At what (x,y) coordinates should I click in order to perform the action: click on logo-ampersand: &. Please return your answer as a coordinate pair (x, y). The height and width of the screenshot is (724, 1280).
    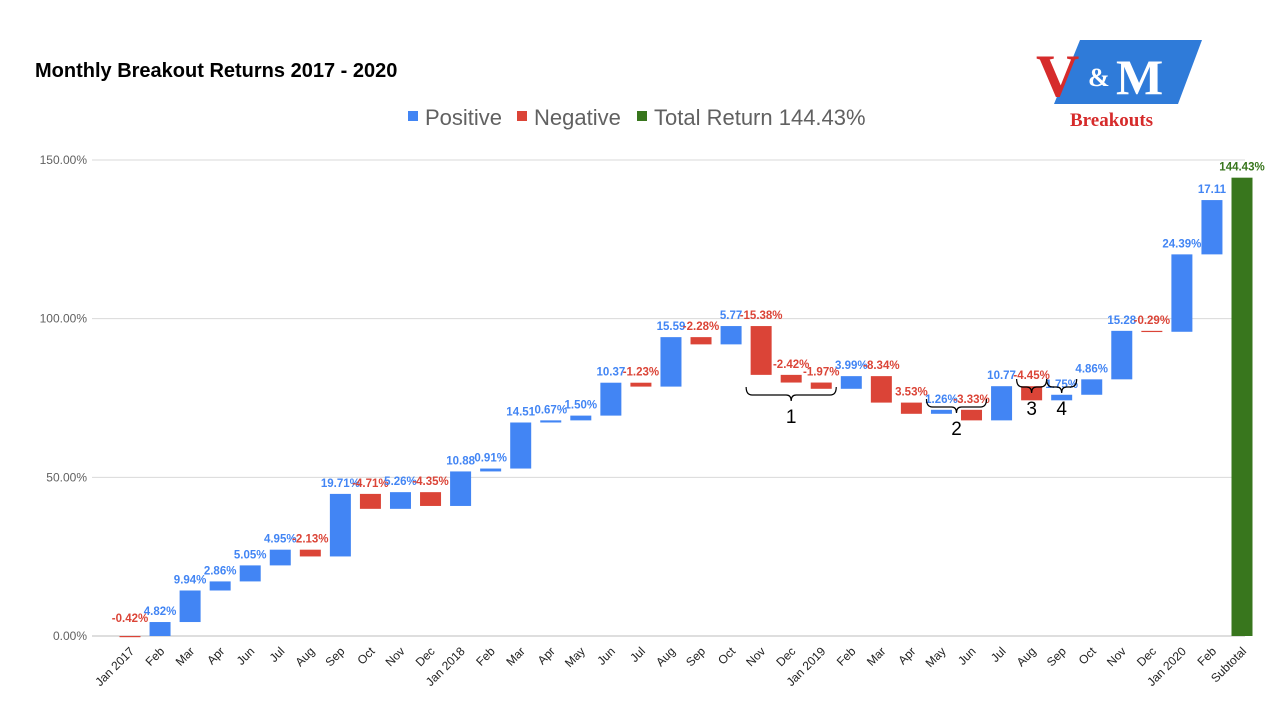
    Looking at the image, I should click on (1099, 77).